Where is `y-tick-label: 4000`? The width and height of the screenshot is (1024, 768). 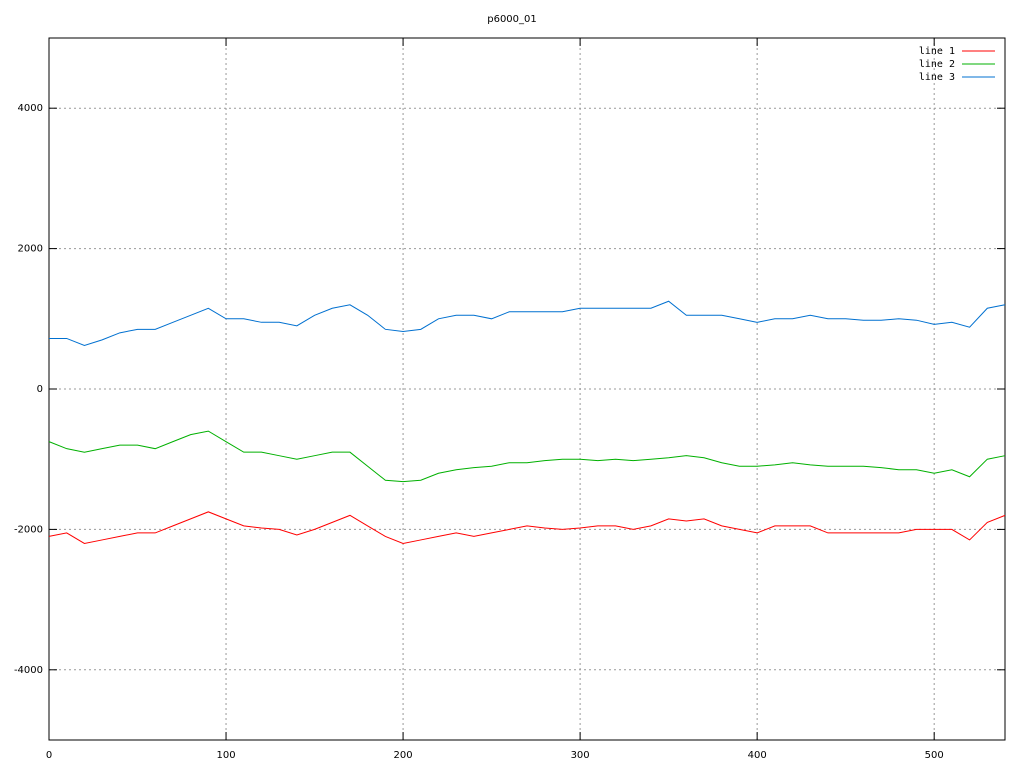
y-tick-label: 4000 is located at coordinates (30, 108).